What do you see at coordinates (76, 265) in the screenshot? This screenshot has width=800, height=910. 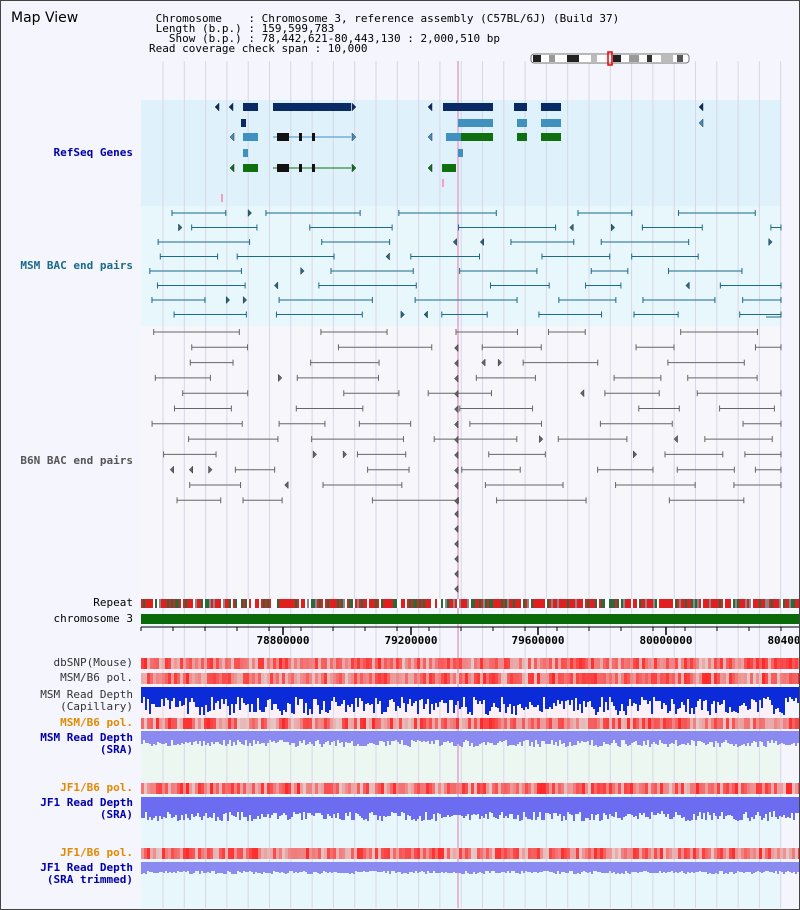 I see `track-label-msm-bac: MSM BAC end pairs` at bounding box center [76, 265].